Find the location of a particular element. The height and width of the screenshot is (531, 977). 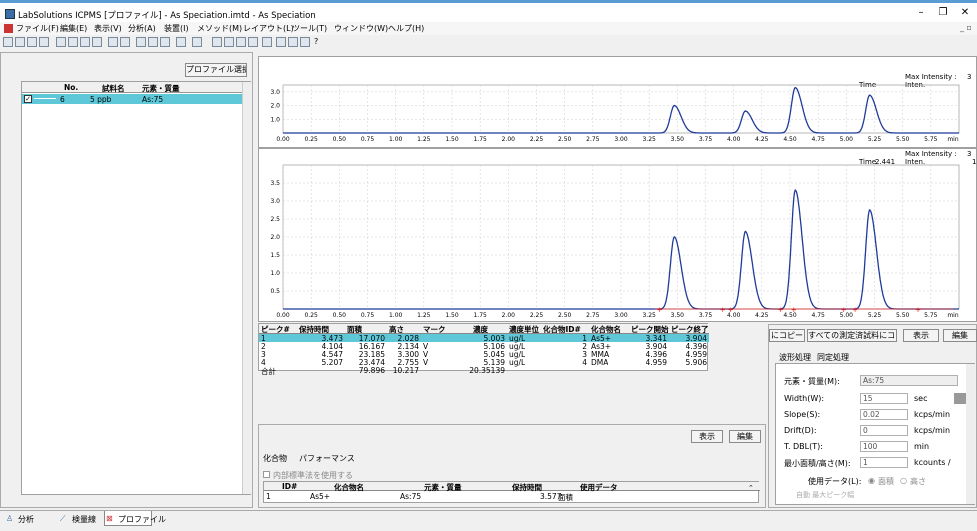

width-field: 15 is located at coordinates (884, 398).